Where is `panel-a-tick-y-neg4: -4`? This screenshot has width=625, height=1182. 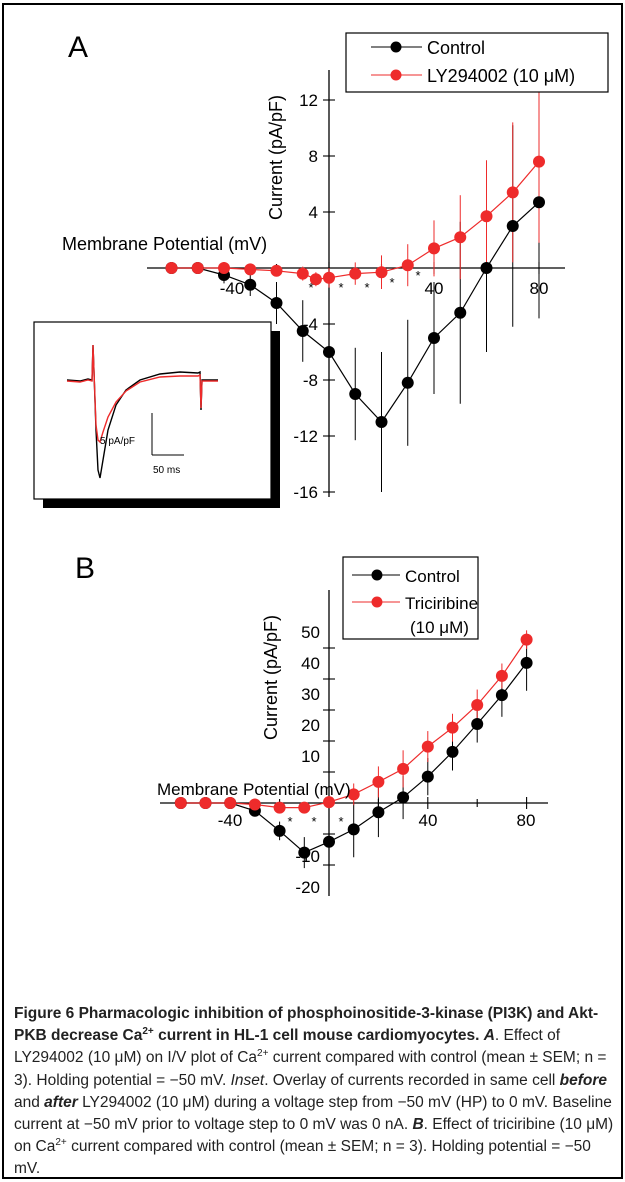
panel-a-tick-y-neg4: -4 is located at coordinates (310, 324).